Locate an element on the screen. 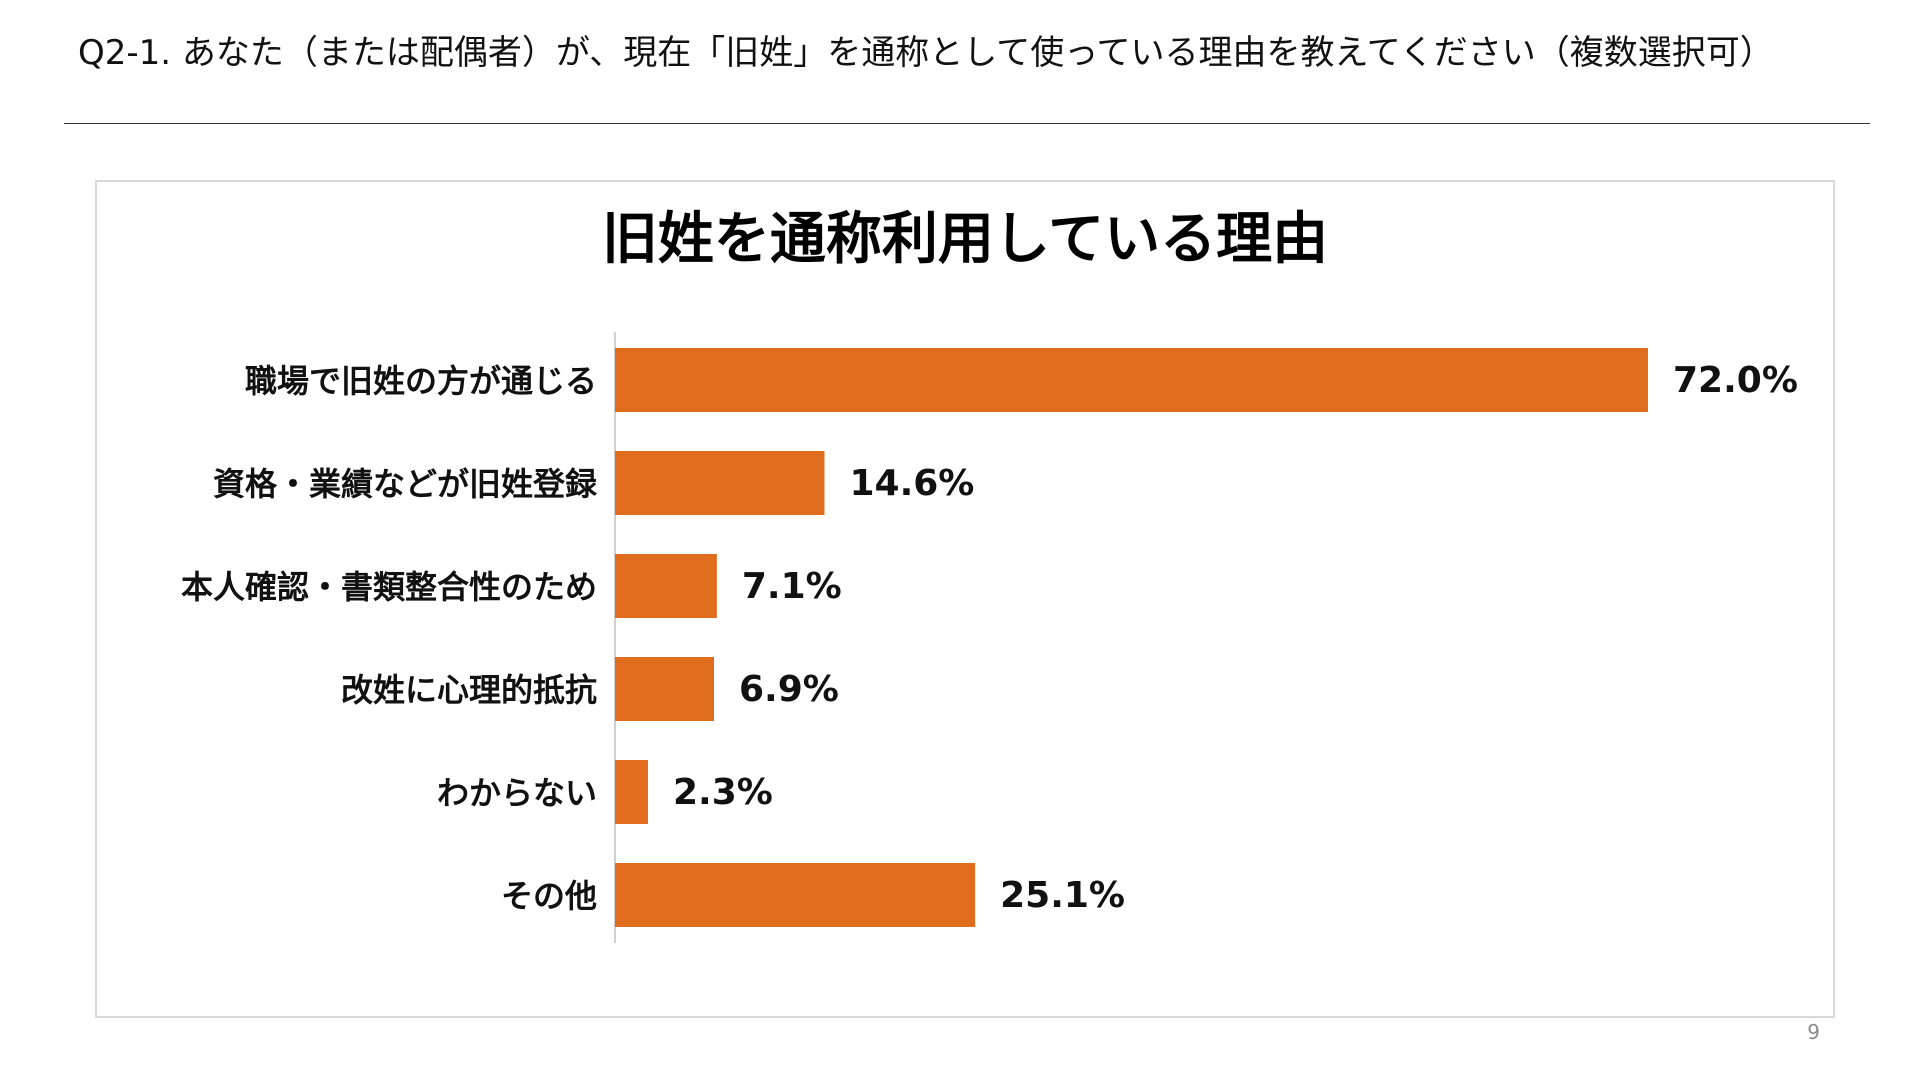  value-label-2: 7.1% is located at coordinates (792, 586).